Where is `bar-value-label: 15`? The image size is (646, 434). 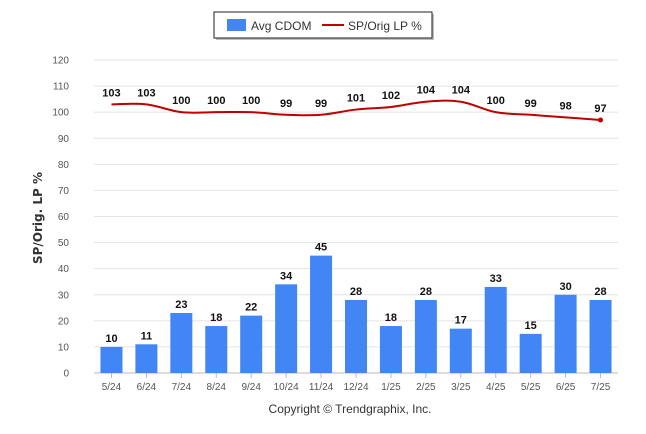 bar-value-label: 15 is located at coordinates (531, 326).